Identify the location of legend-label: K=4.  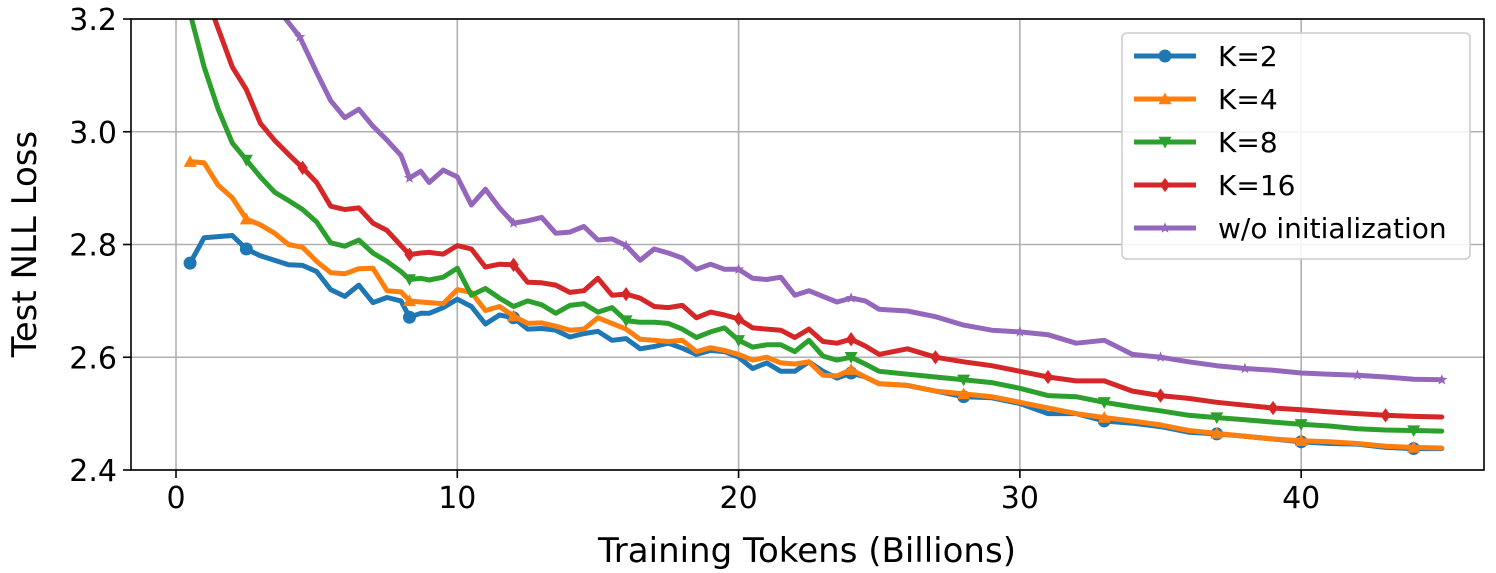
(1248, 99).